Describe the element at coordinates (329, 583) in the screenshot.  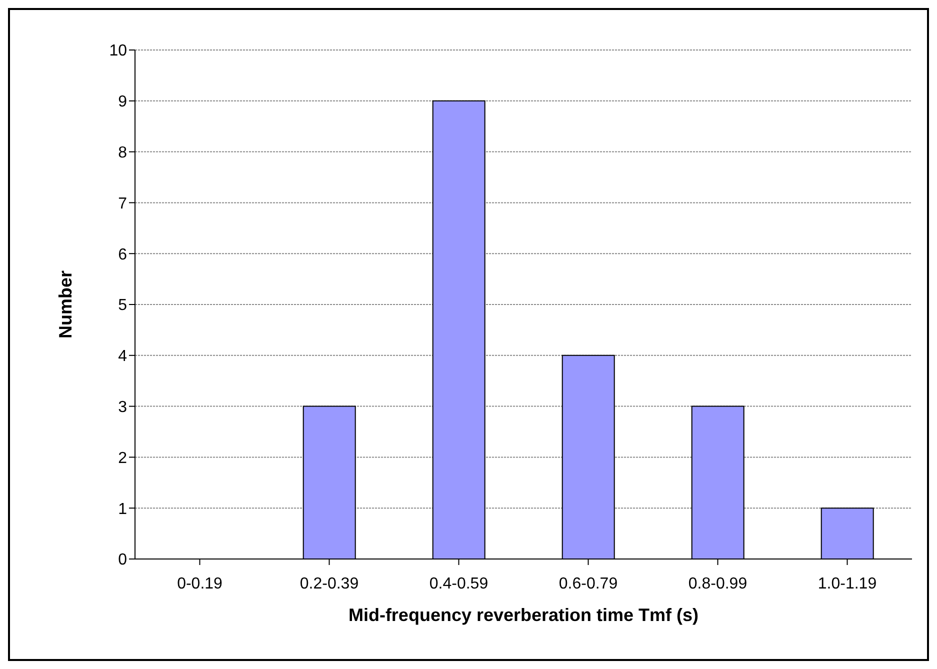
I see `x-tick-label: 0.2-0.39` at that location.